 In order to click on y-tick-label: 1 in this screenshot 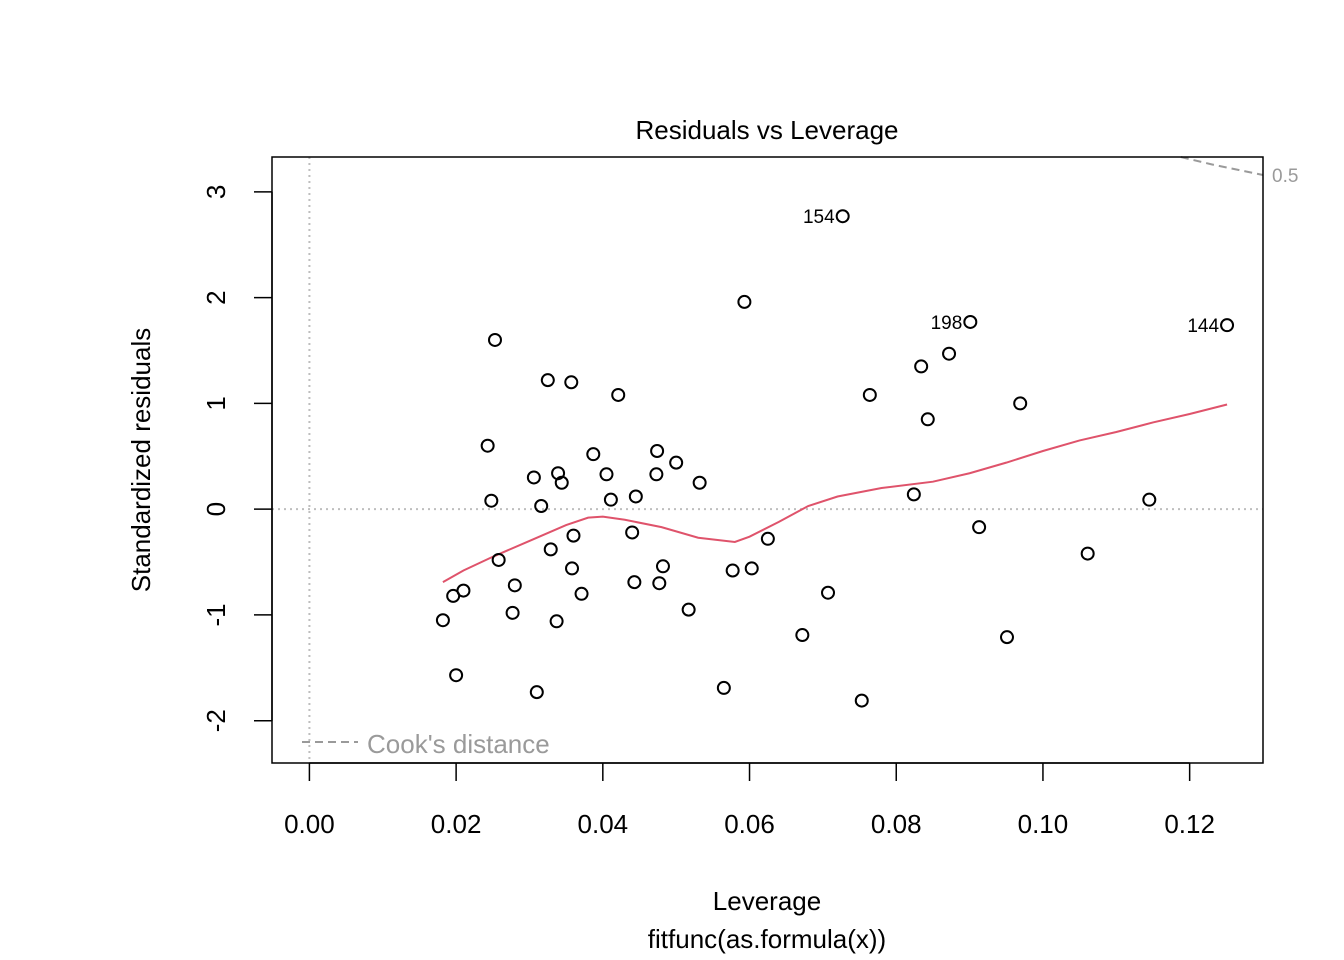, I will do `click(216, 403)`.